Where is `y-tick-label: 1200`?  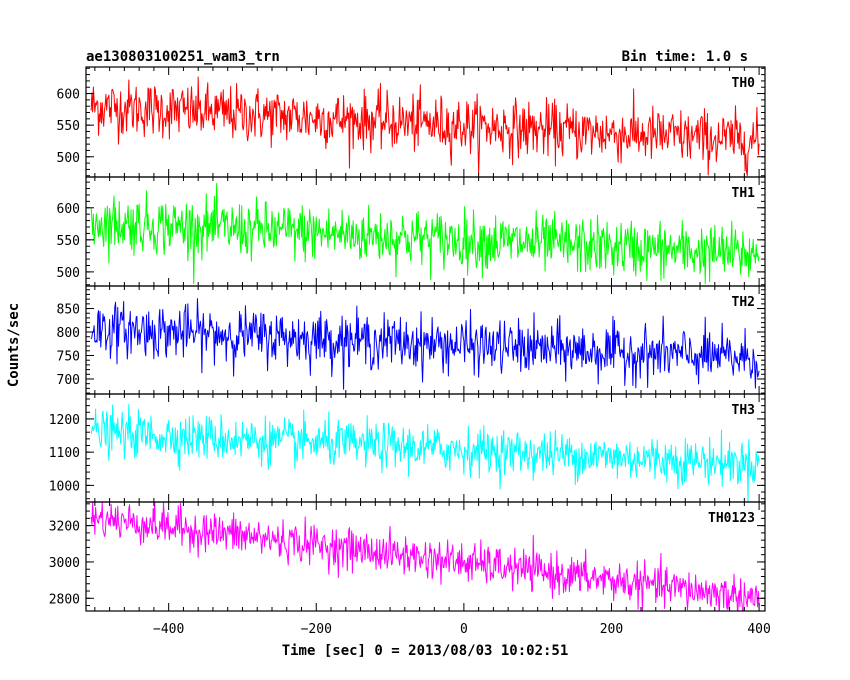 y-tick-label: 1200 is located at coordinates (64, 420).